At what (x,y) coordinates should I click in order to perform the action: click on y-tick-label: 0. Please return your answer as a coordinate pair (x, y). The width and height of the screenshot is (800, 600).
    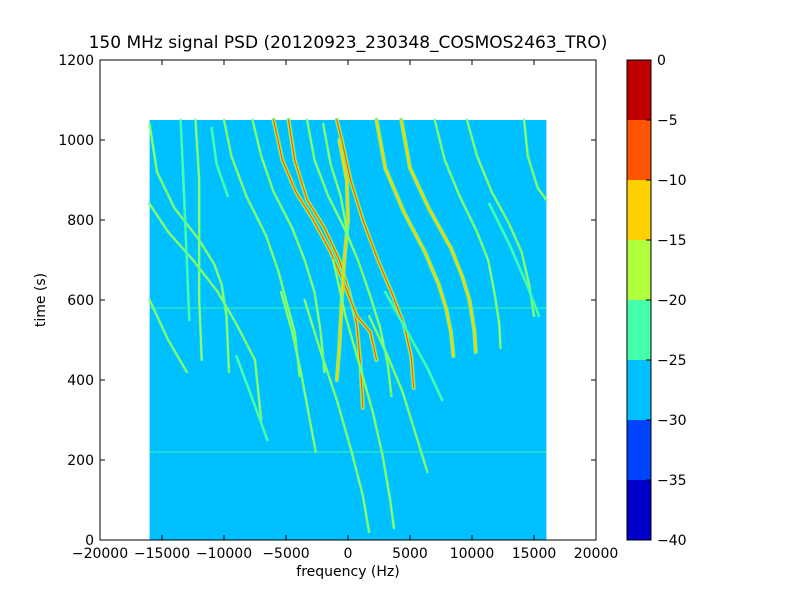
    Looking at the image, I should click on (89, 541).